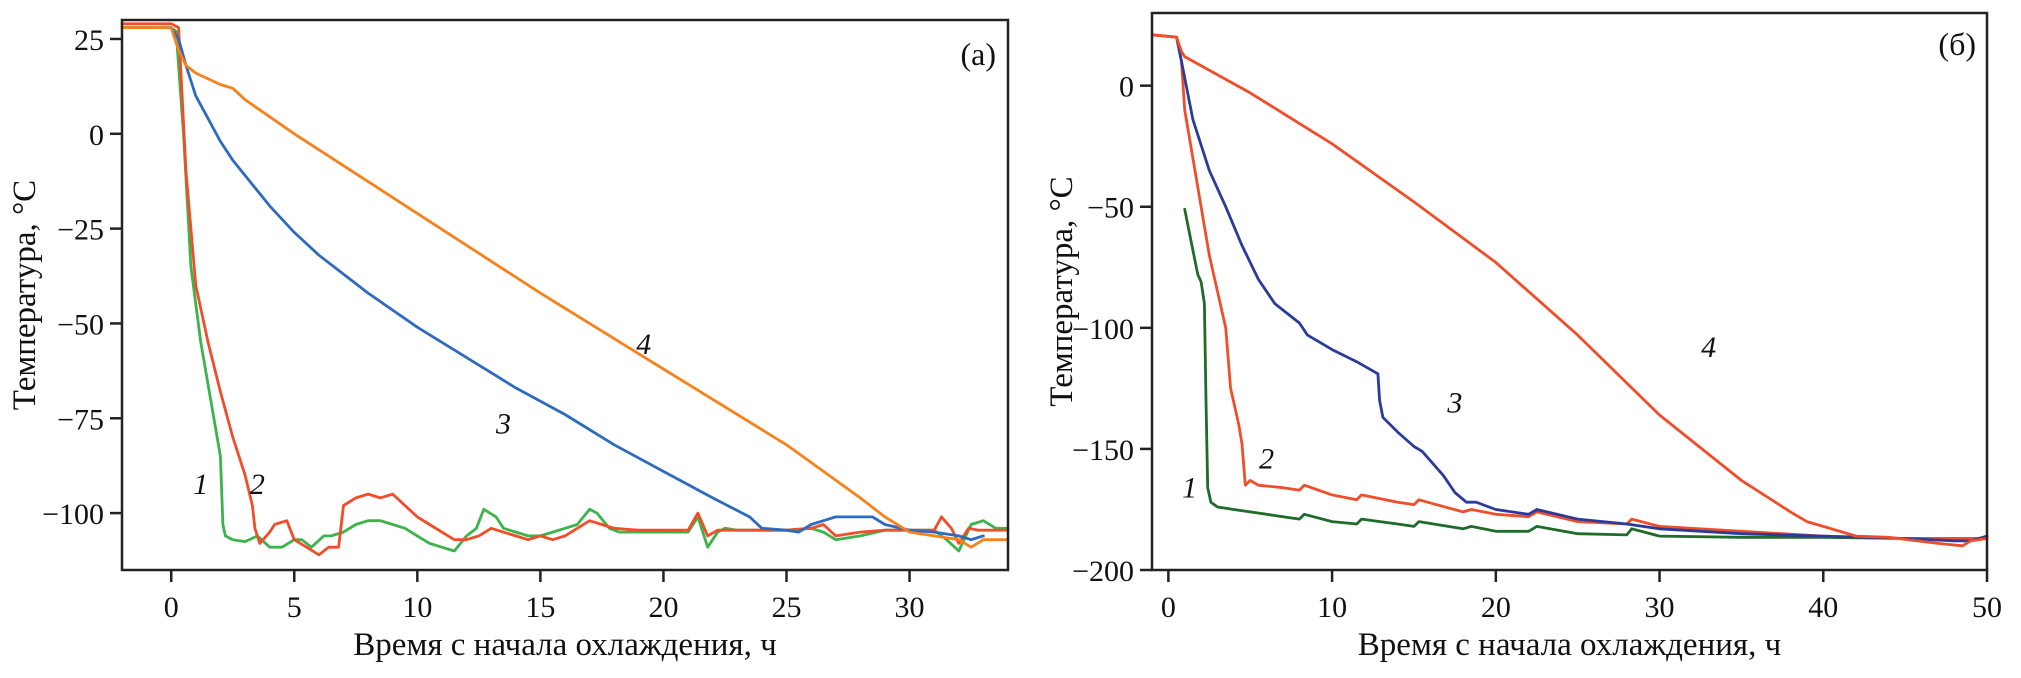 The height and width of the screenshot is (678, 2021). Describe the element at coordinates (1823, 607) in the screenshot. I see `x-tick-label: 40` at that location.